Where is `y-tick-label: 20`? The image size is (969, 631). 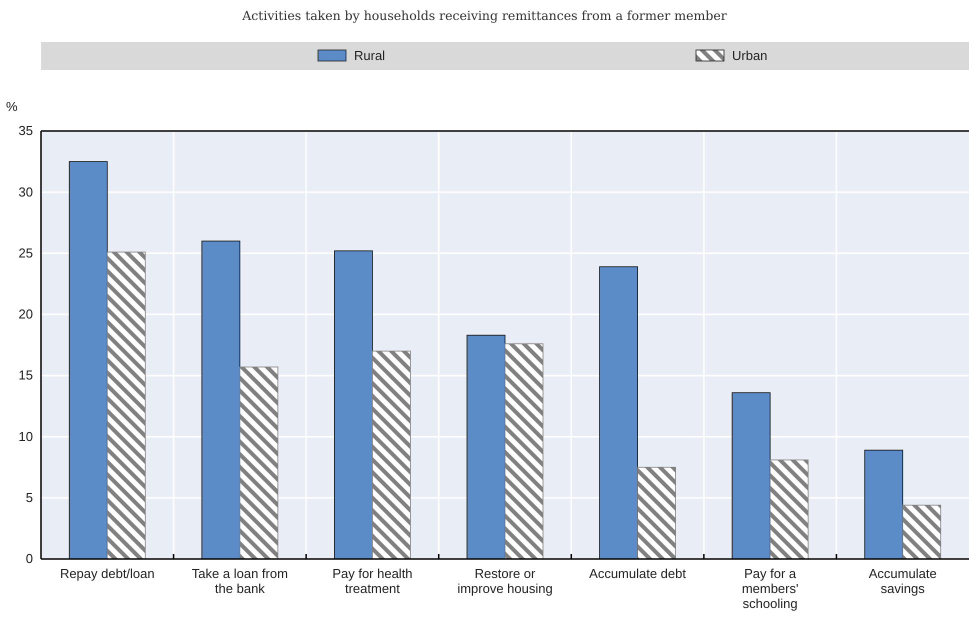
y-tick-label: 20 is located at coordinates (25, 314).